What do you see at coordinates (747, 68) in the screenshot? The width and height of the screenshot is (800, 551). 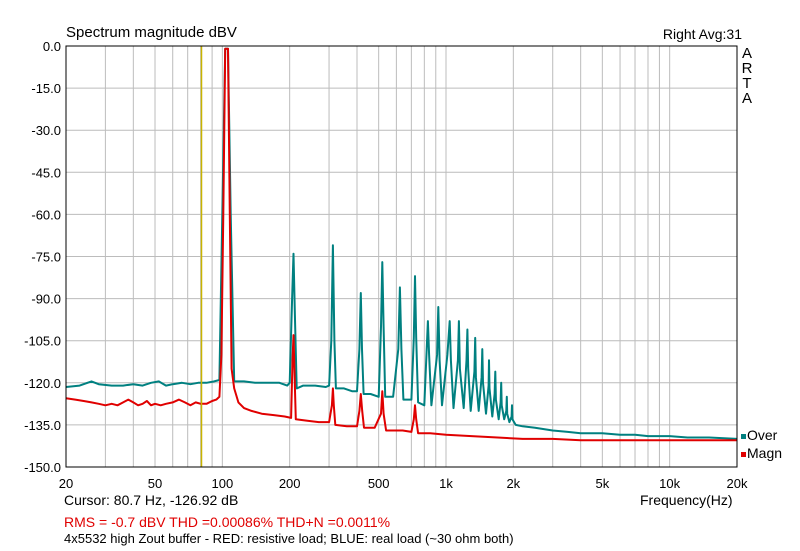 I see `brand-letter: R` at bounding box center [747, 68].